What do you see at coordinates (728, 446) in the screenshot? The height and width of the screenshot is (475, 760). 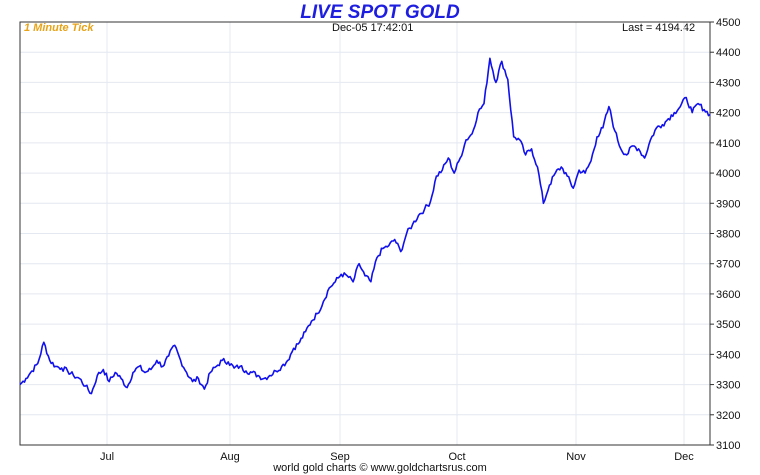 I see `y-tick-label: 3100` at bounding box center [728, 446].